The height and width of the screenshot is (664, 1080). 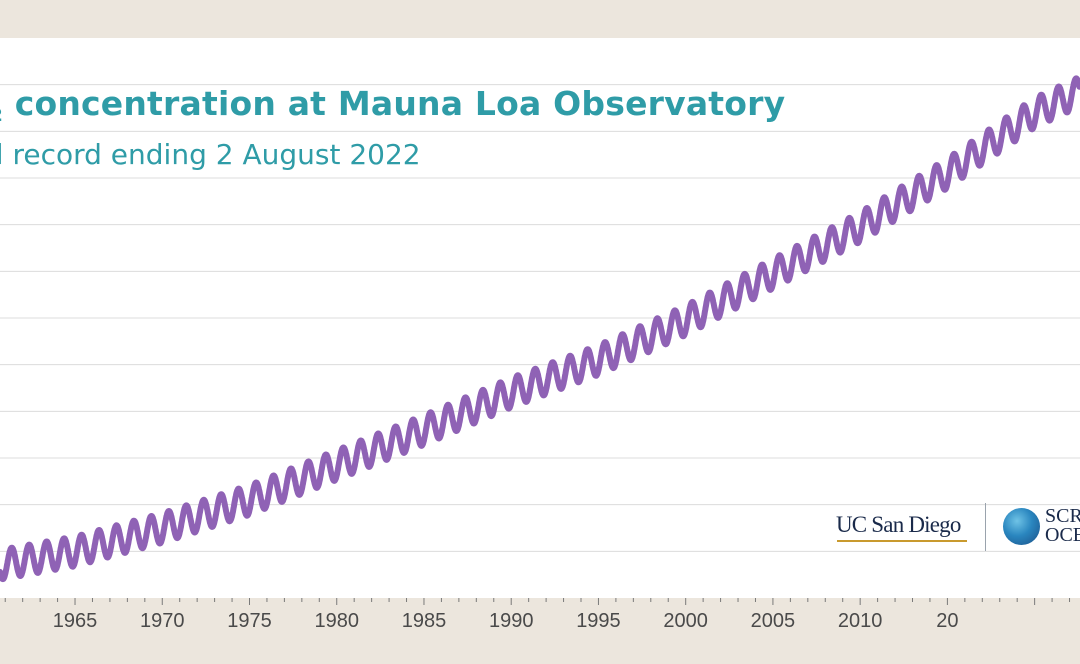 I want to click on scripps-logo-line2: OCE, so click(x=1062, y=535).